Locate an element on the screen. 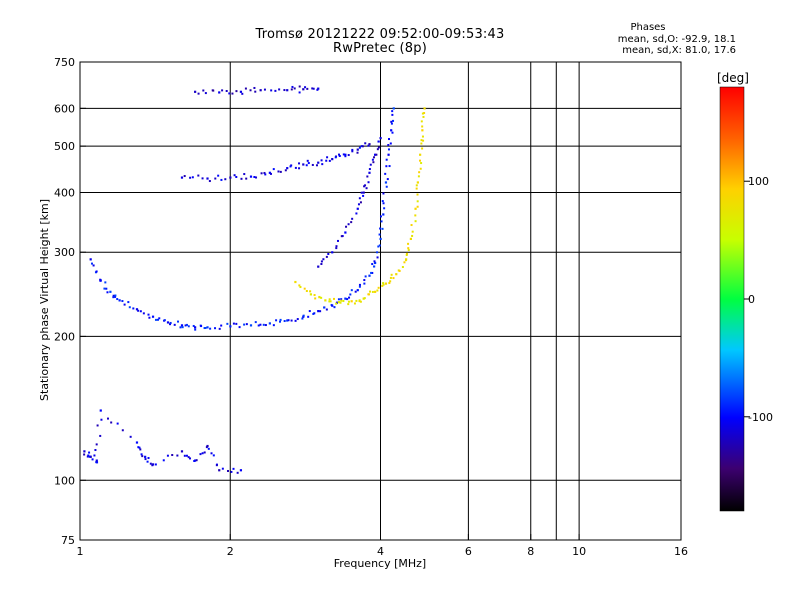 The image size is (800, 600). colorbar-unit-label: [deg] is located at coordinates (733, 78).